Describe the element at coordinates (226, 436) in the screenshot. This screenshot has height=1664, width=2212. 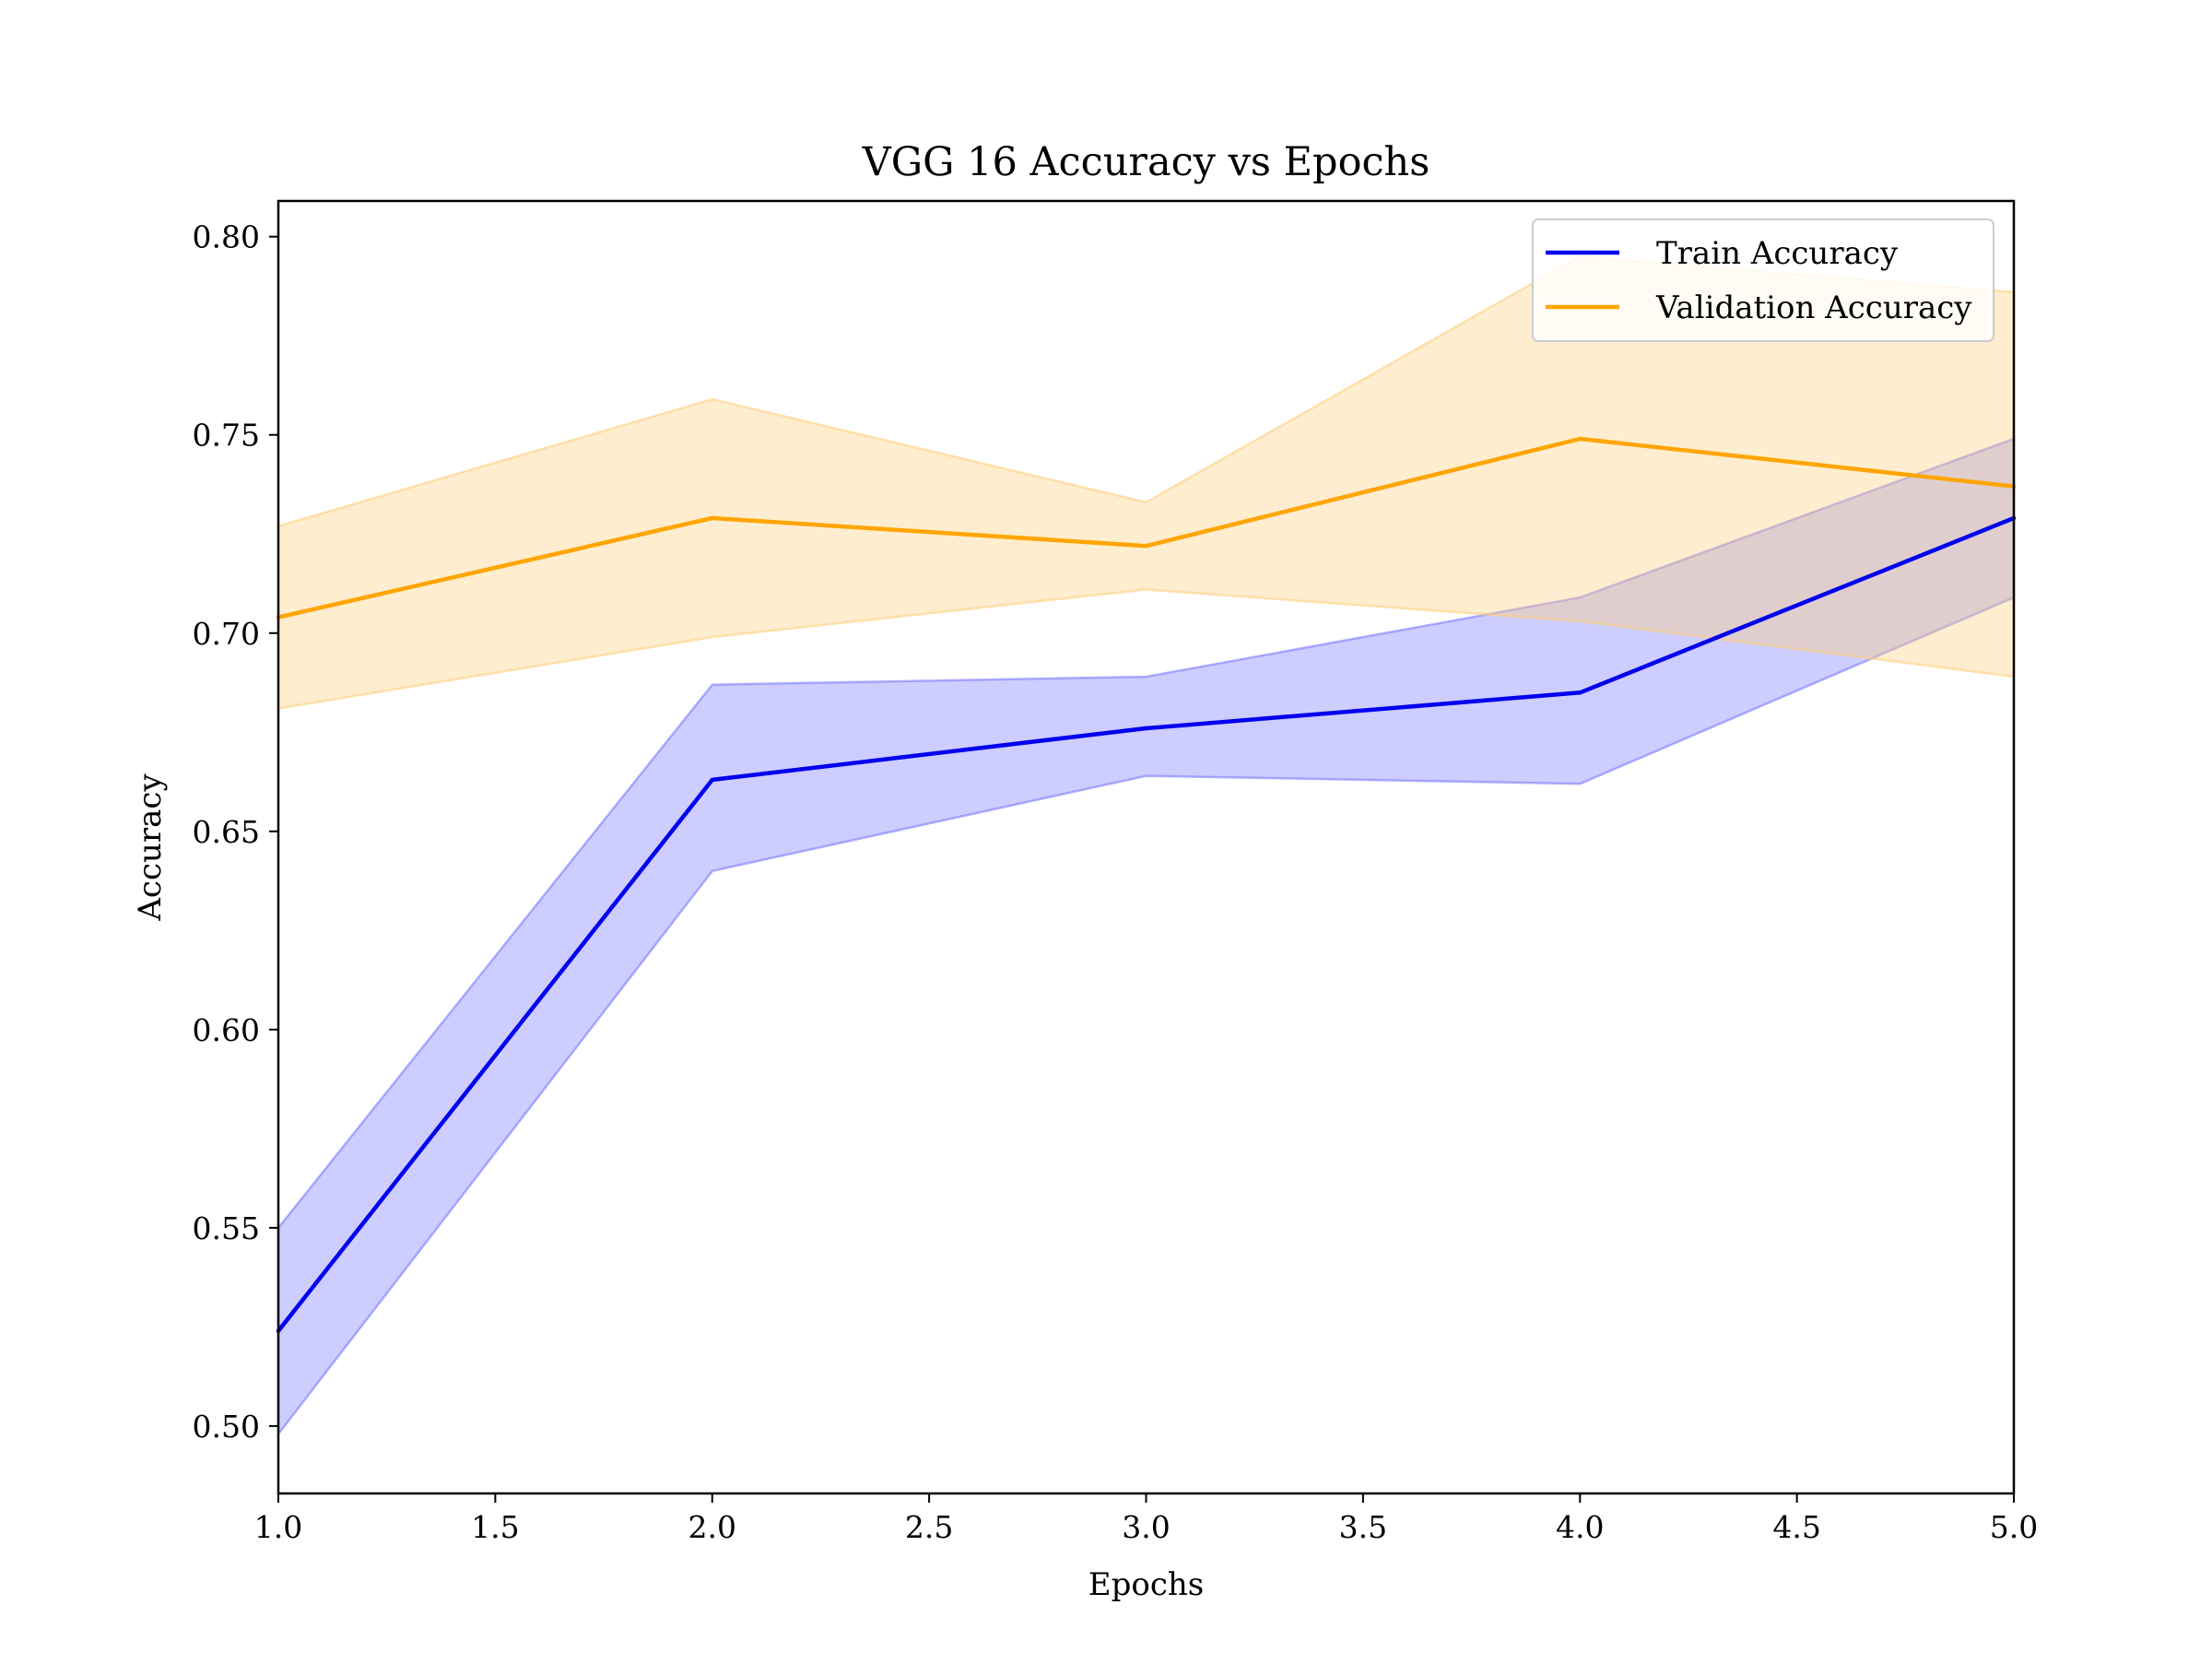
I see `y-tick-label: 0.75` at that location.